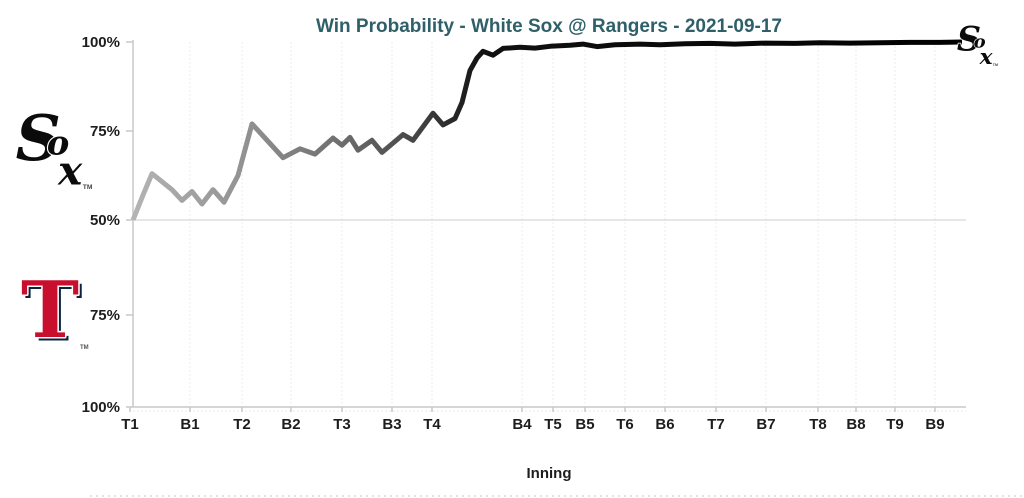  Describe the element at coordinates (54, 147) in the screenshot. I see `white-sox-logo` at that location.